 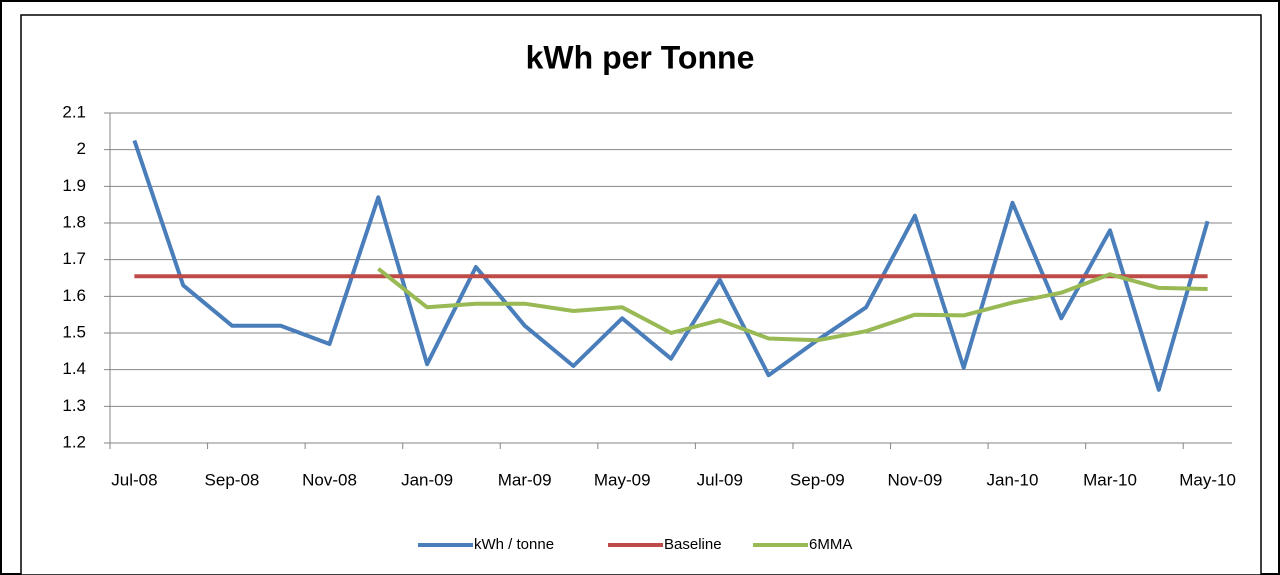 What do you see at coordinates (134, 479) in the screenshot?
I see `x-tick-label: Jul-08` at bounding box center [134, 479].